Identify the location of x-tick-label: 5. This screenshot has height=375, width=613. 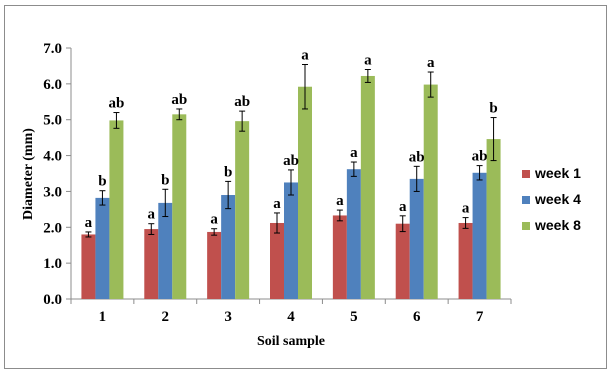
(354, 317).